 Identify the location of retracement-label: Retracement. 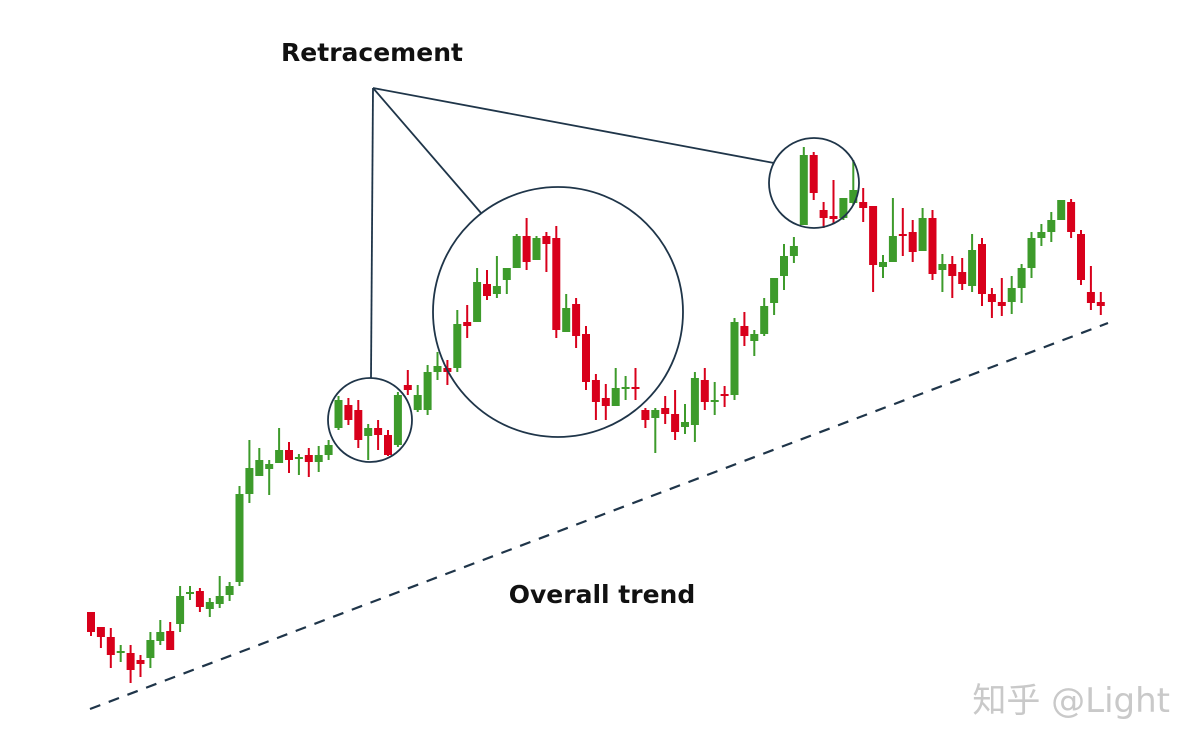
(372, 52).